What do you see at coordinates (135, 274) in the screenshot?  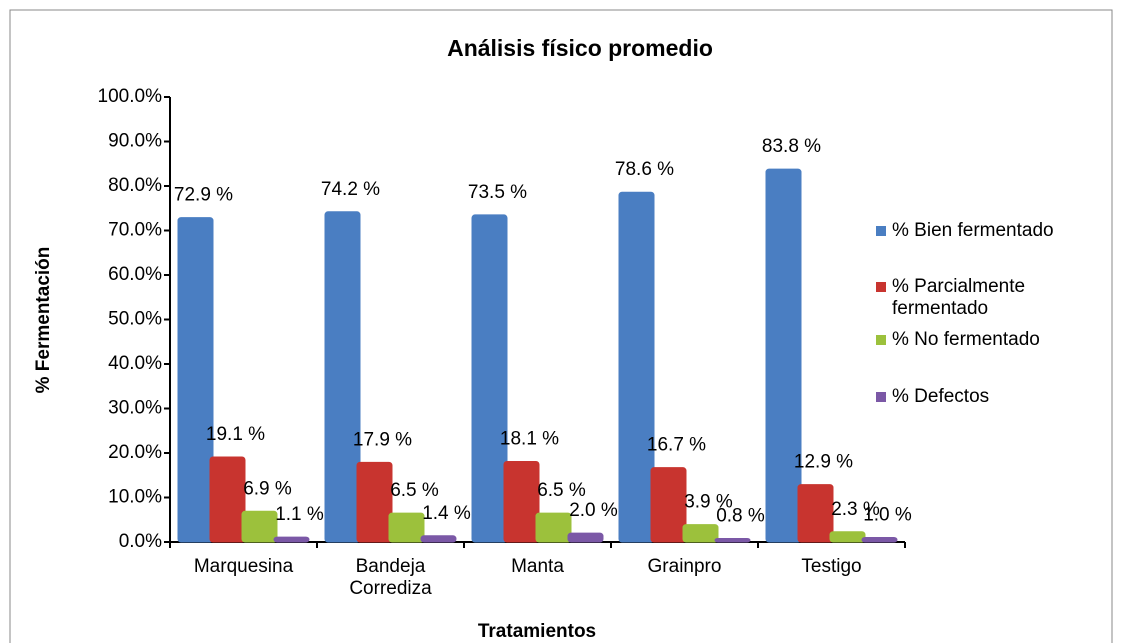 I see `y-tick-label: 60.0%` at bounding box center [135, 274].